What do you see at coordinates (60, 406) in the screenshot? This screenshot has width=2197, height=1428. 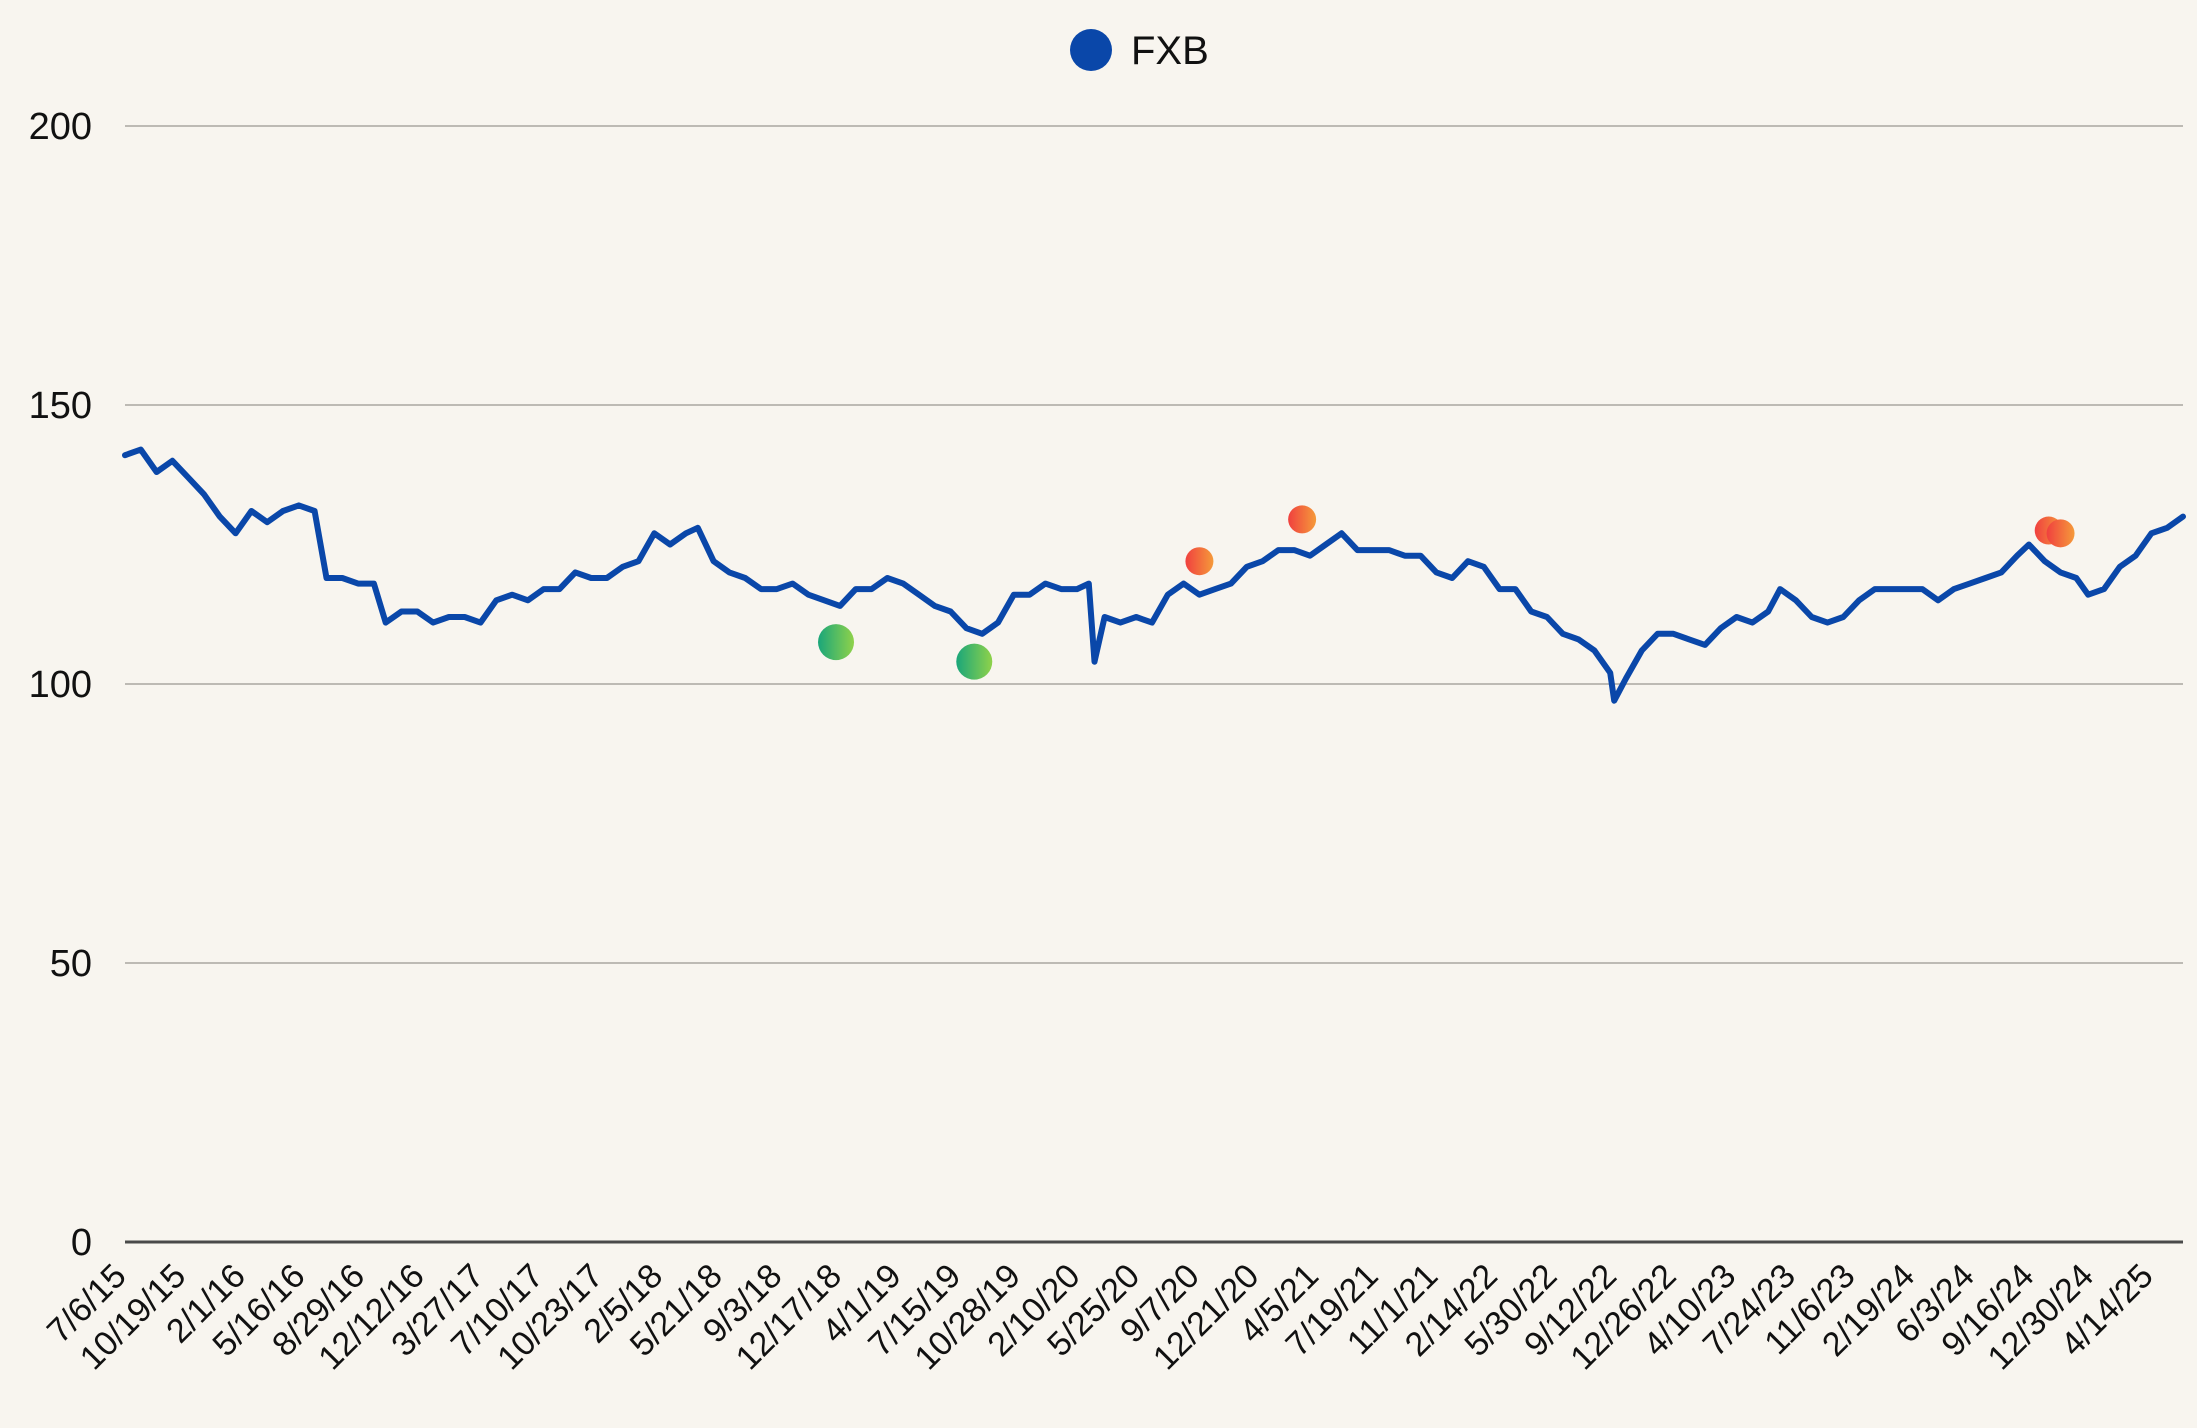 I see `y-tick-label: 150` at bounding box center [60, 406].